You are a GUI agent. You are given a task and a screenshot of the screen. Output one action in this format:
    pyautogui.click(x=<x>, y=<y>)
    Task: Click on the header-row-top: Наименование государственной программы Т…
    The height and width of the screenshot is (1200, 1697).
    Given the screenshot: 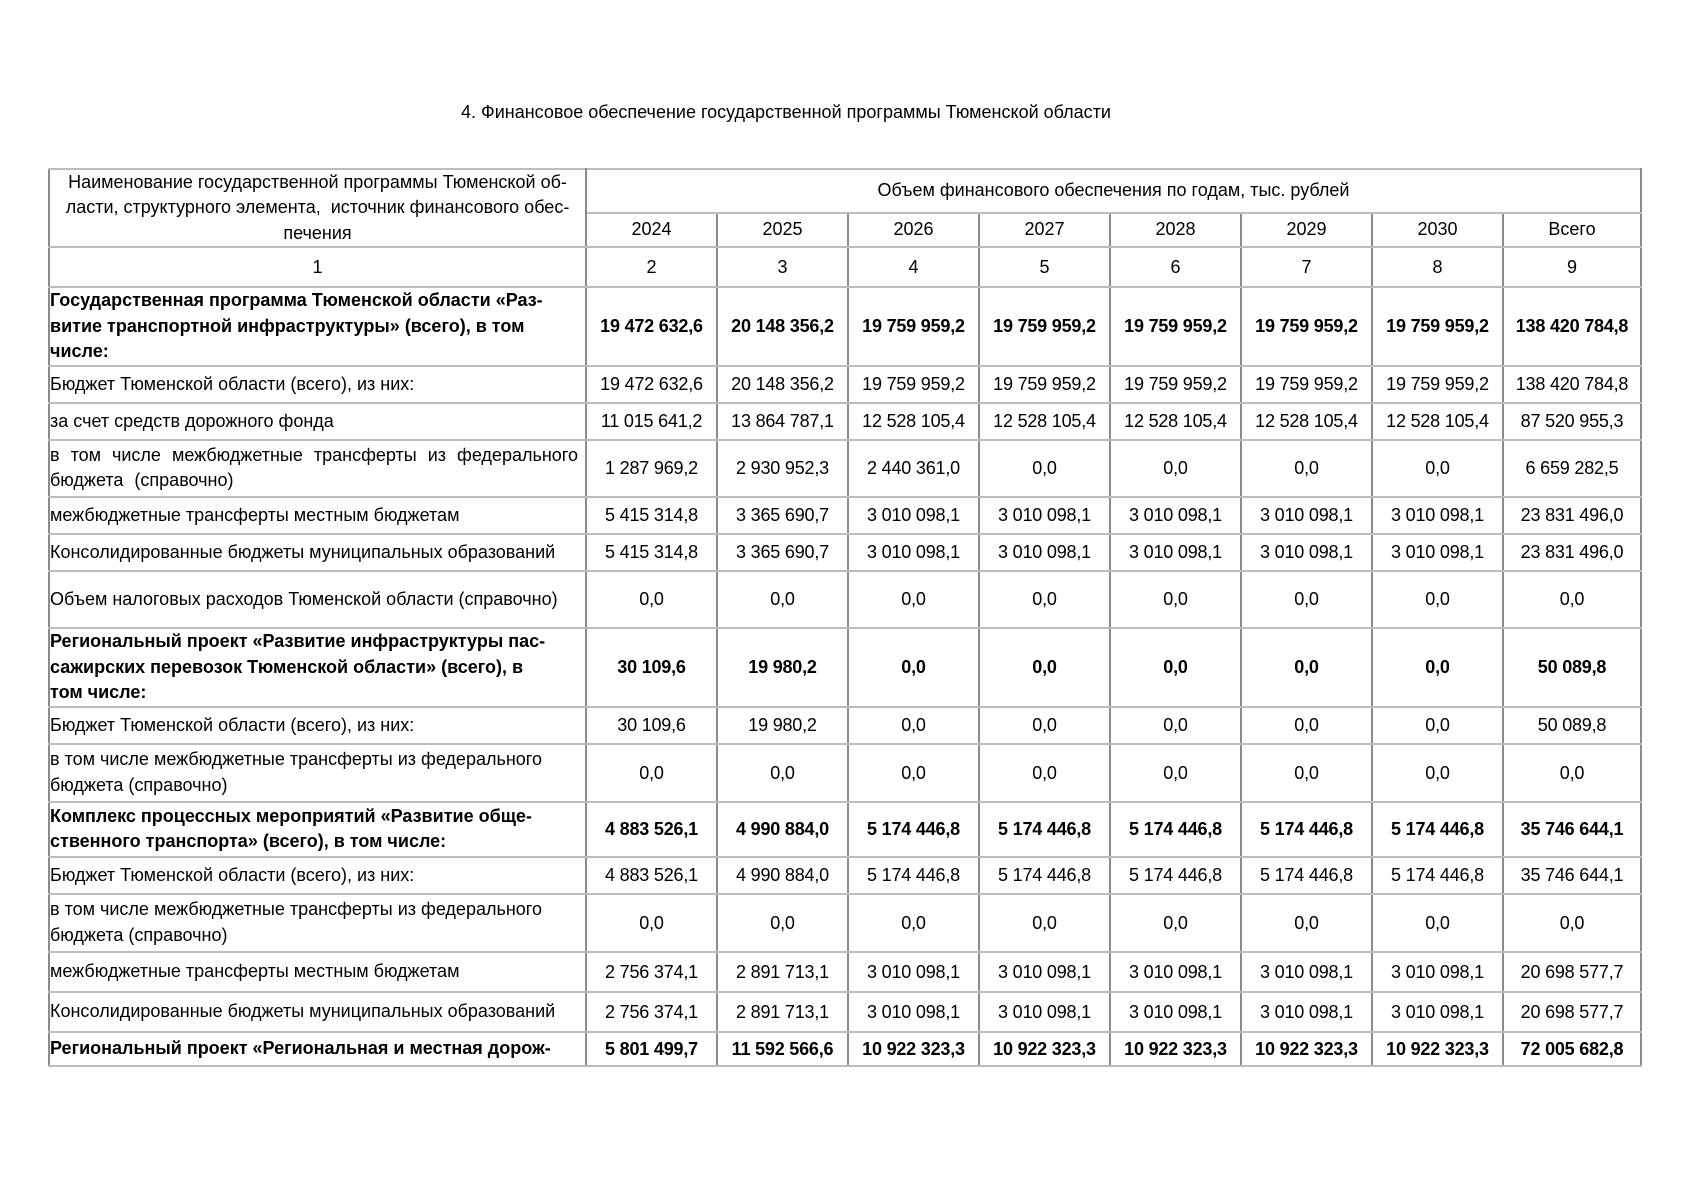 What is the action you would take?
    pyautogui.click(x=845, y=208)
    